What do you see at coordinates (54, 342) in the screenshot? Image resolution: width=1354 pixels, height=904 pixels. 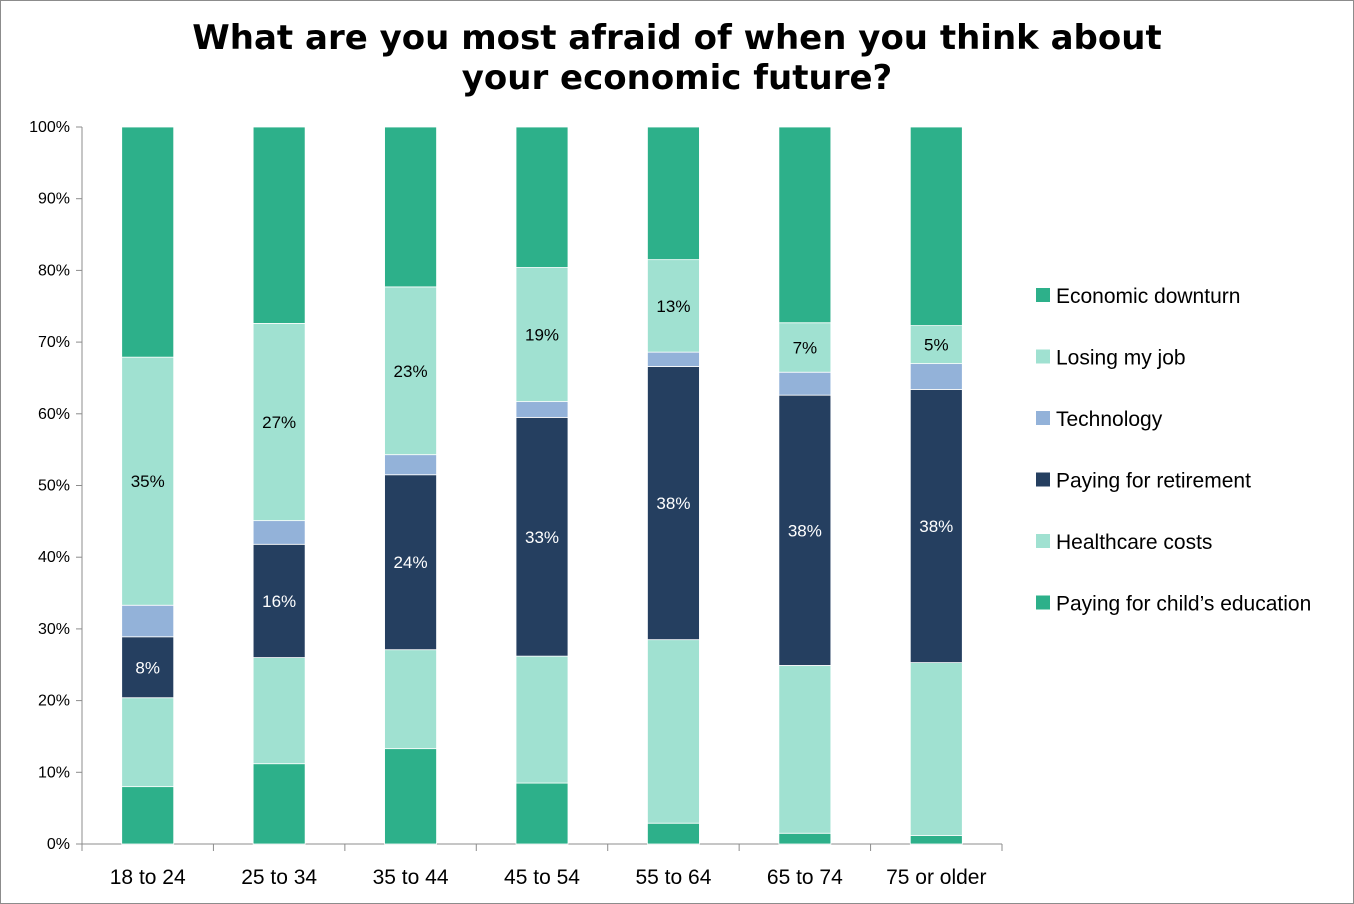 I see `y-tick-label: 70%` at bounding box center [54, 342].